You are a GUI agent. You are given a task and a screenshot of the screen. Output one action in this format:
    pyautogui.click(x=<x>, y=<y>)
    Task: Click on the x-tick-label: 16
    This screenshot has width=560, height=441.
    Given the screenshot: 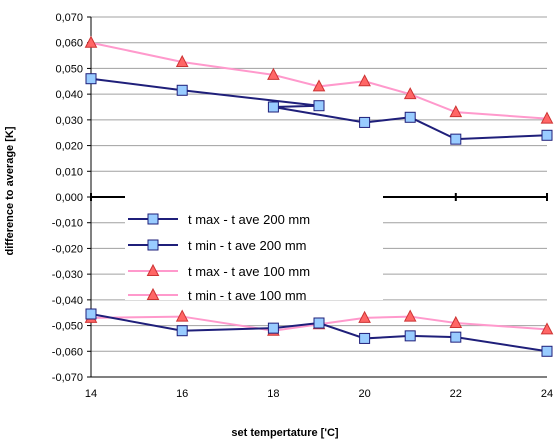 What is the action you would take?
    pyautogui.click(x=182, y=394)
    